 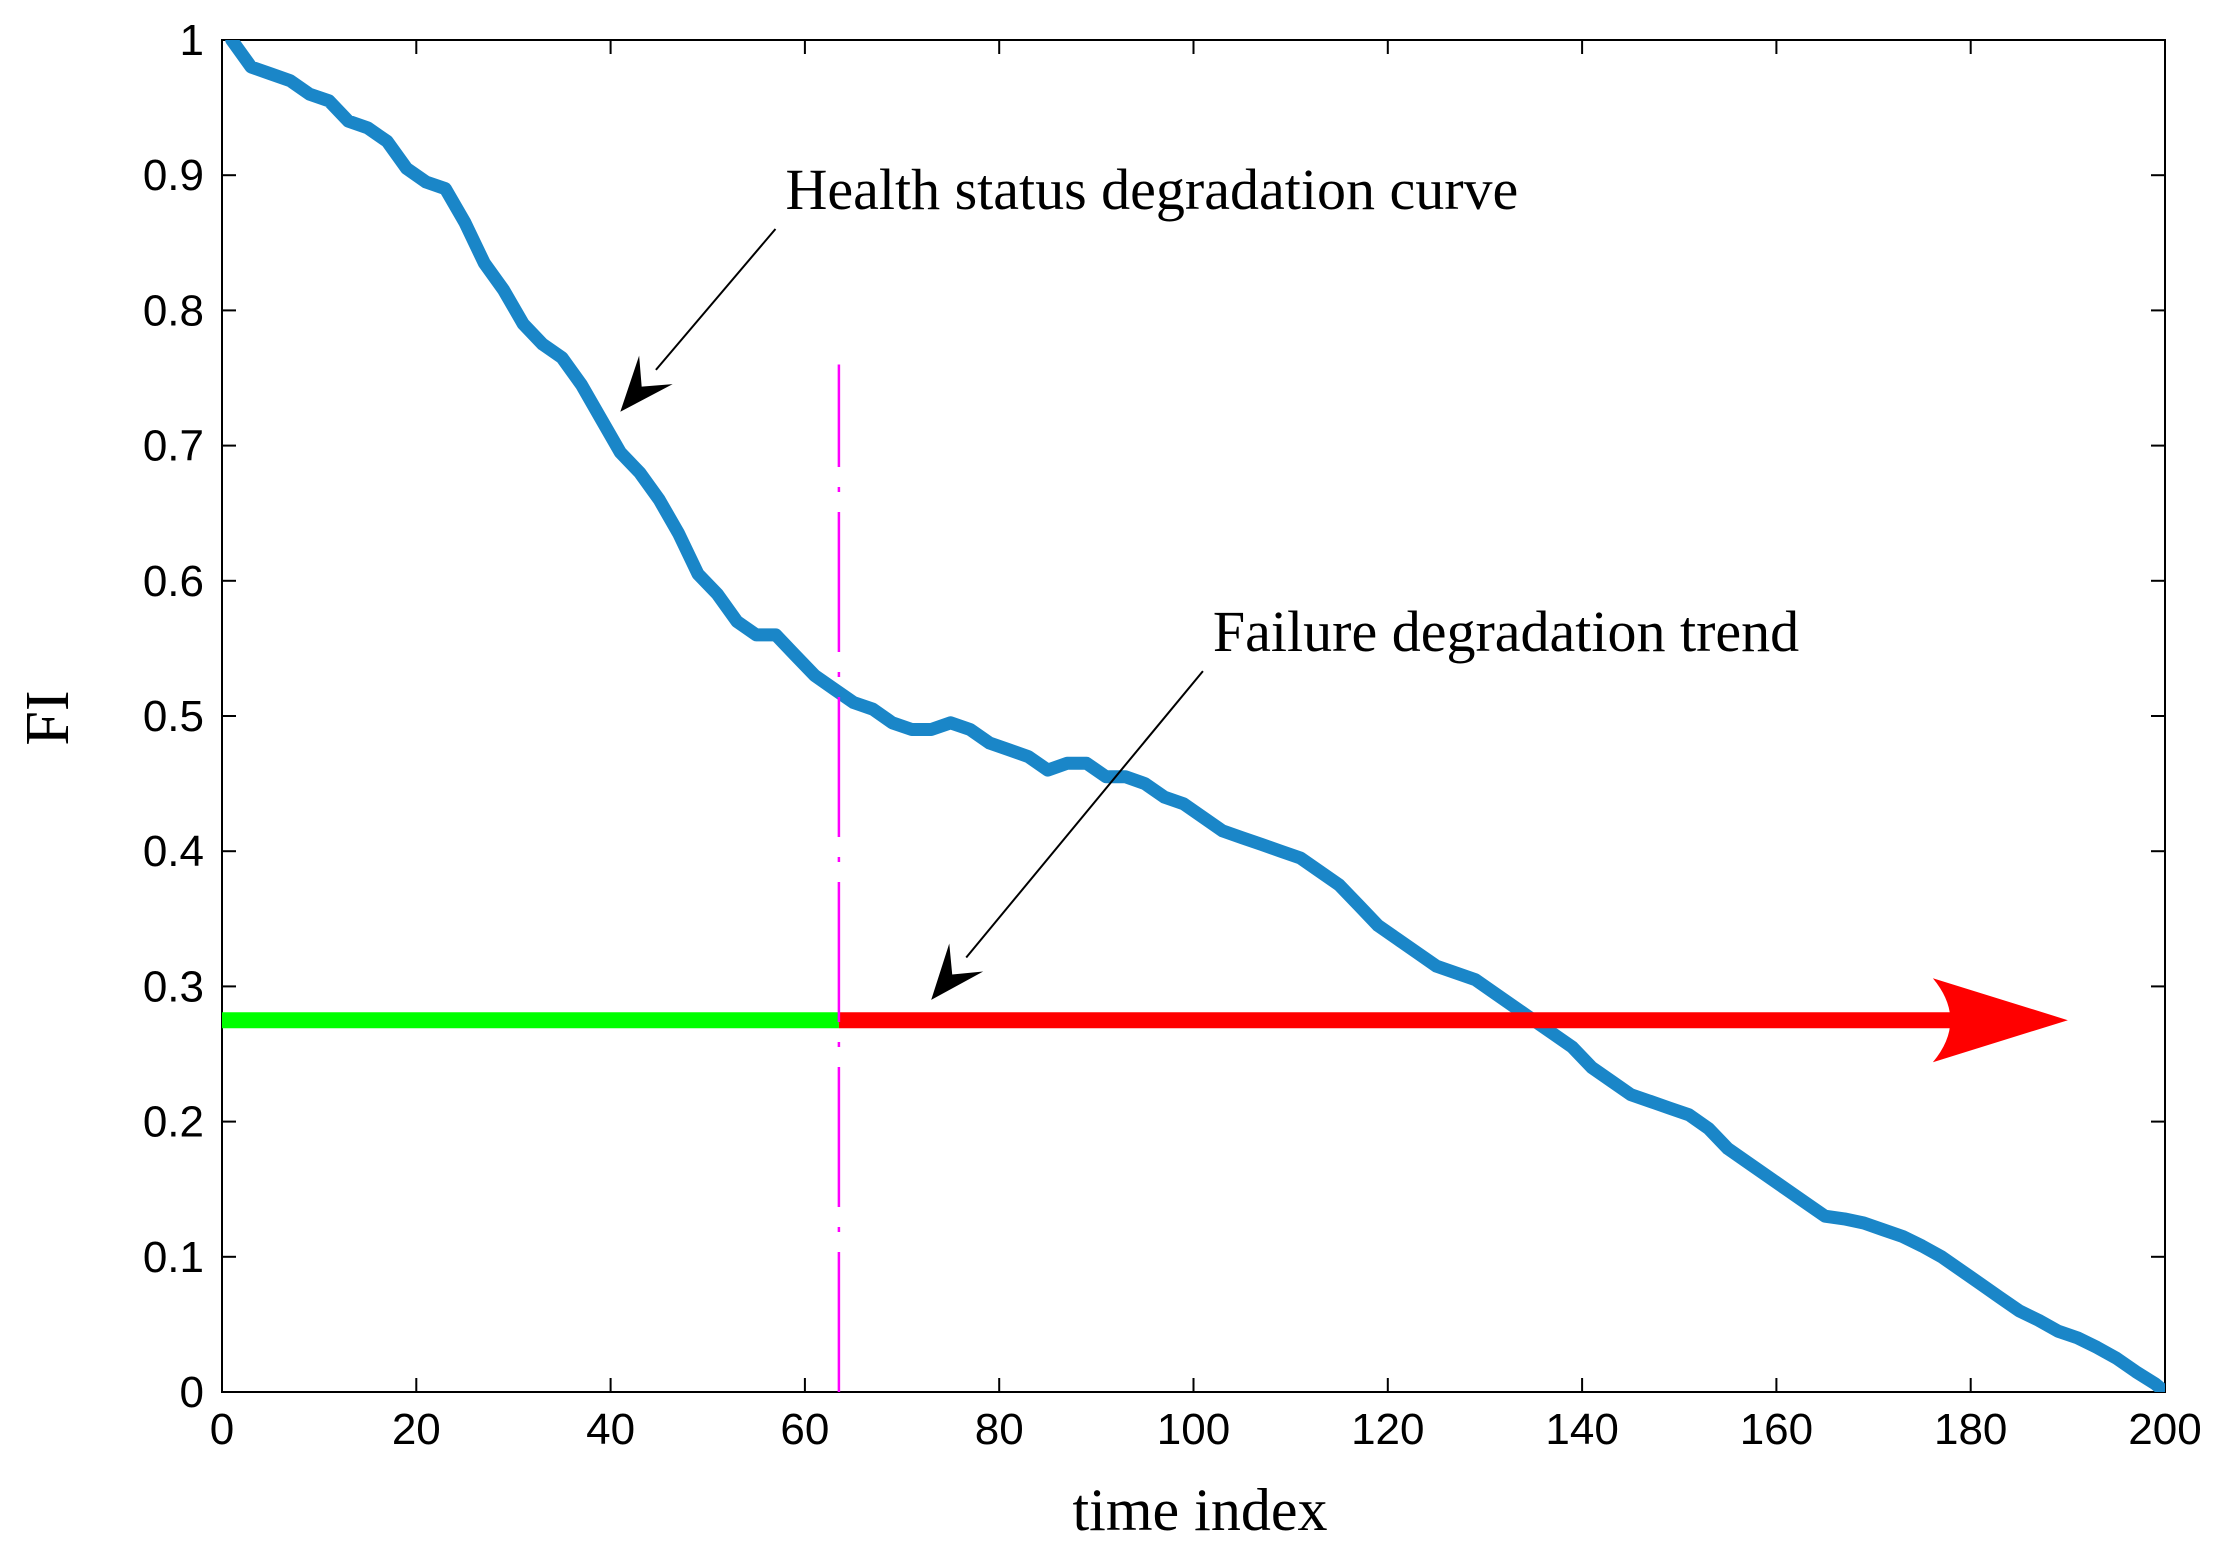 What do you see at coordinates (1200, 1510) in the screenshot?
I see `x-axis-label: time index` at bounding box center [1200, 1510].